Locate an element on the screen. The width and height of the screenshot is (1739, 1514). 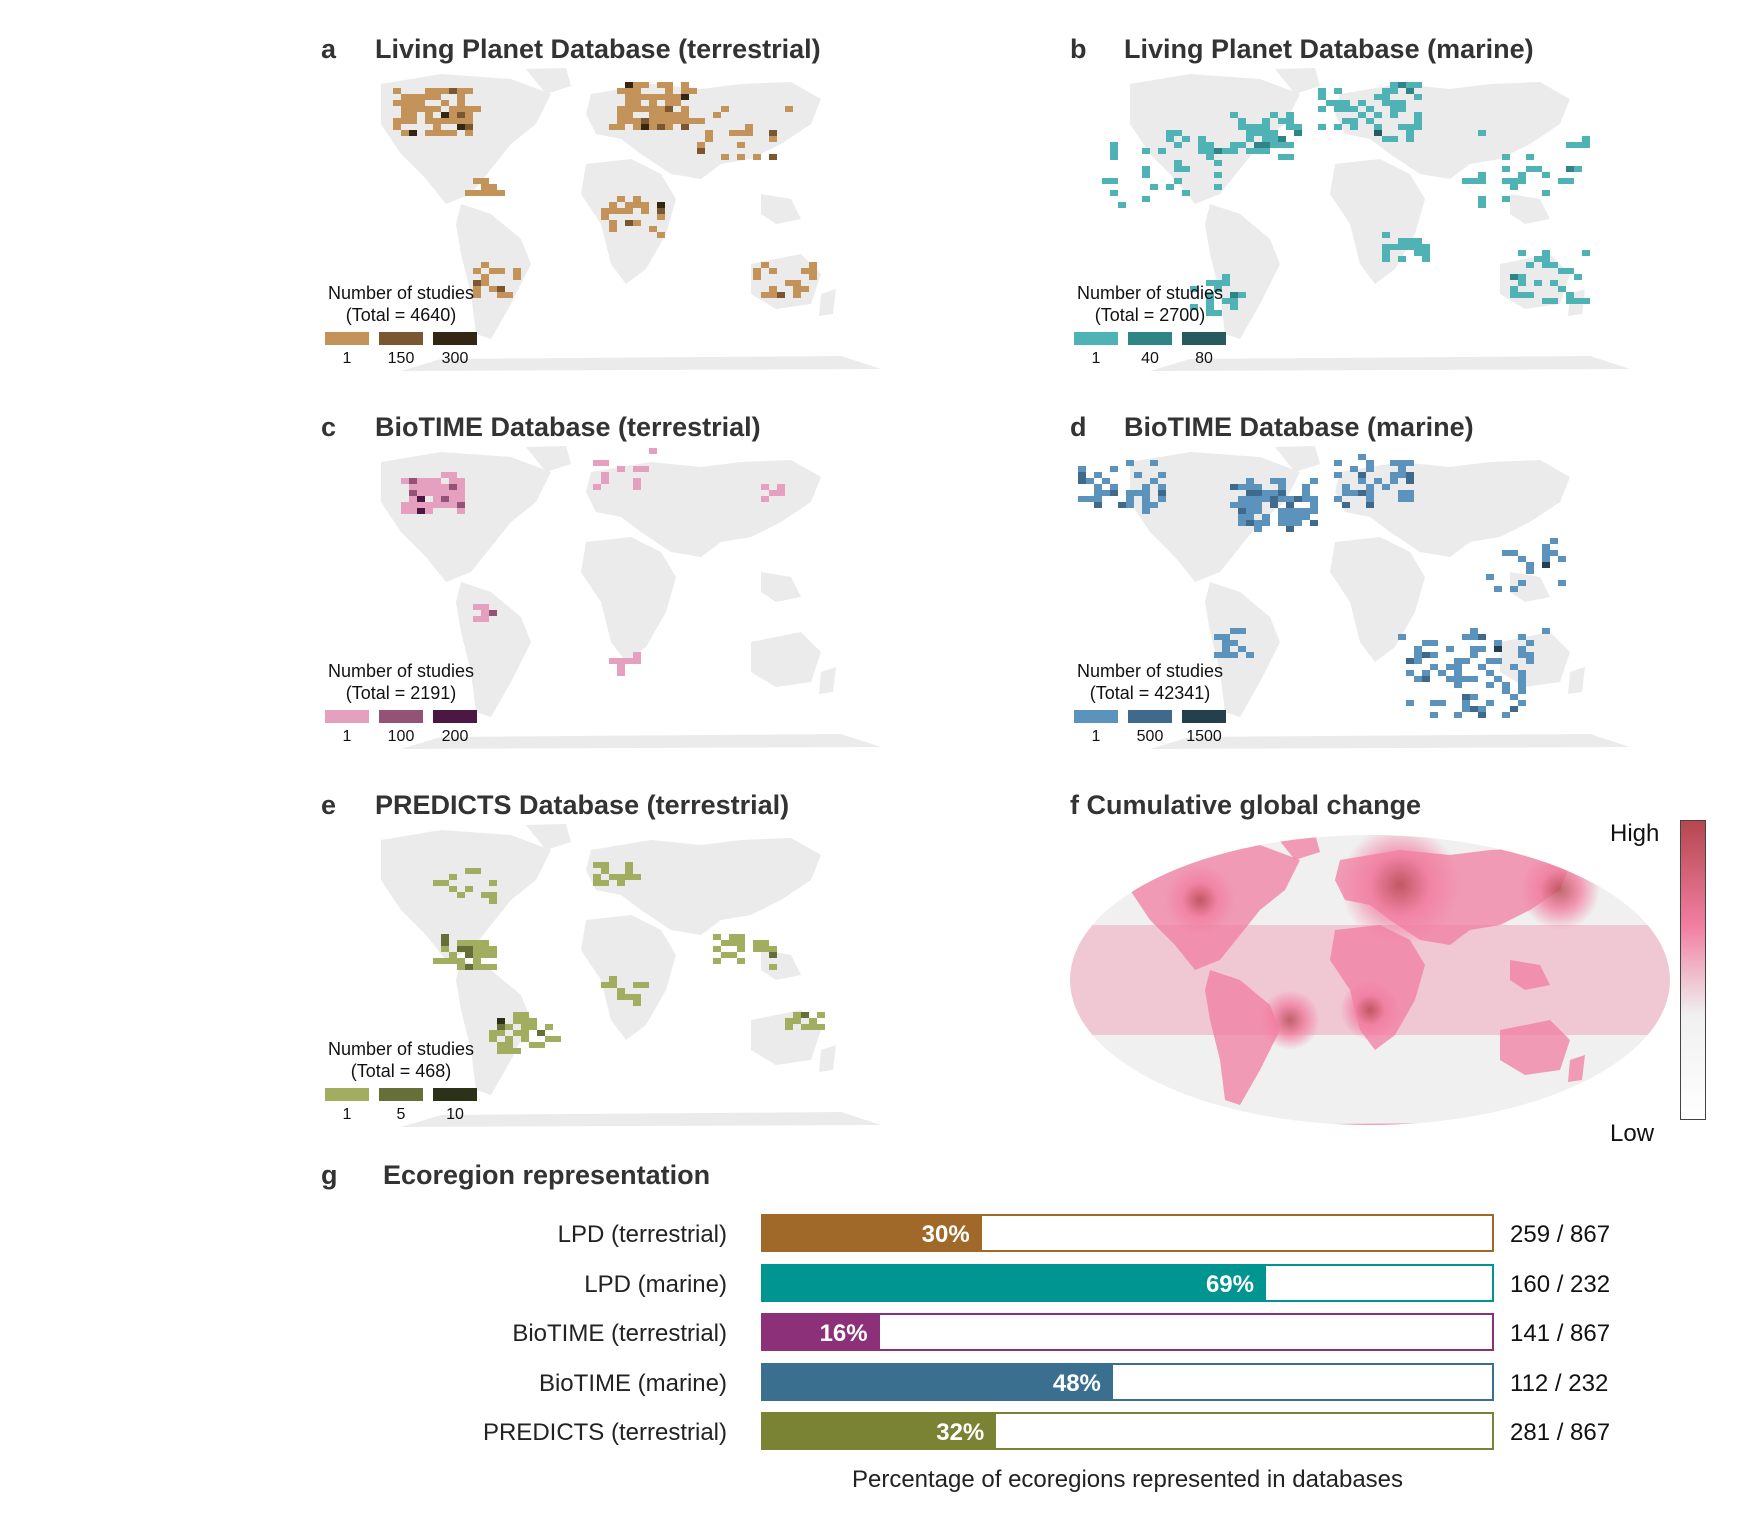
bar-count-label: 141 / 867 is located at coordinates (1560, 1333).